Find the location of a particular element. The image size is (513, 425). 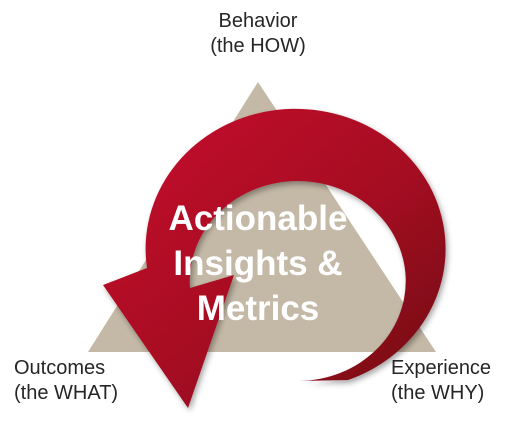

behavior-label: Behavior (the HOW) is located at coordinates (258, 34).